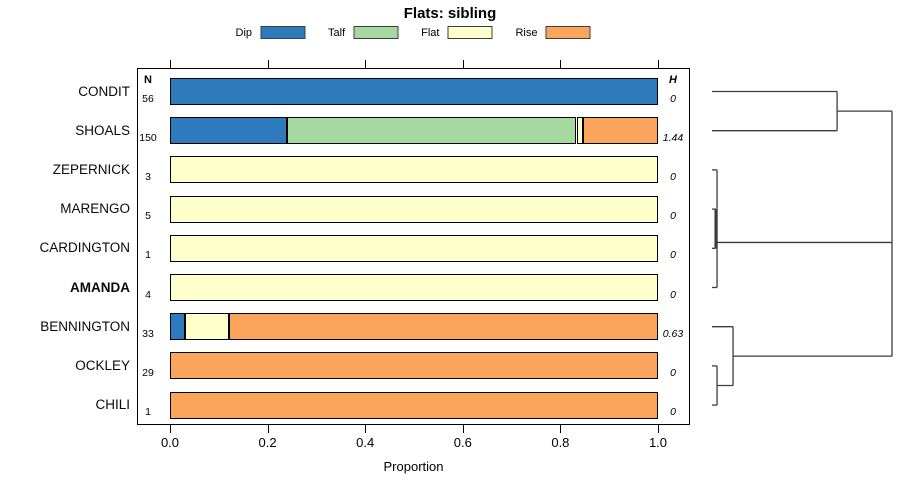 The width and height of the screenshot is (900, 500). What do you see at coordinates (560, 442) in the screenshot?
I see `x-tick-label: 0.8` at bounding box center [560, 442].